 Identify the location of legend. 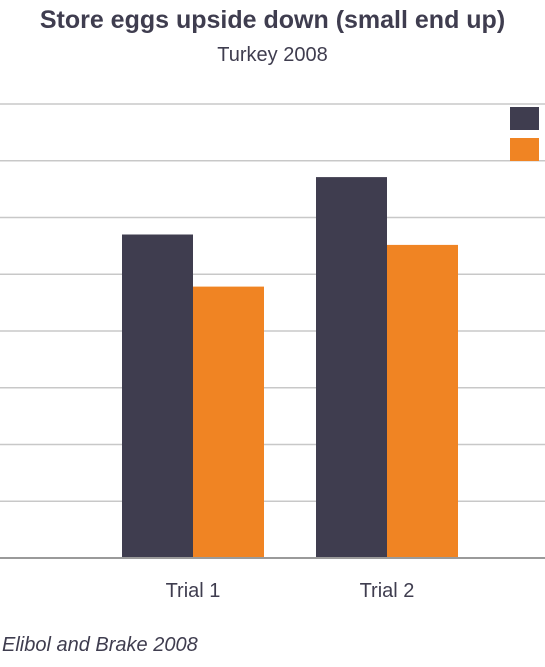
(524, 134).